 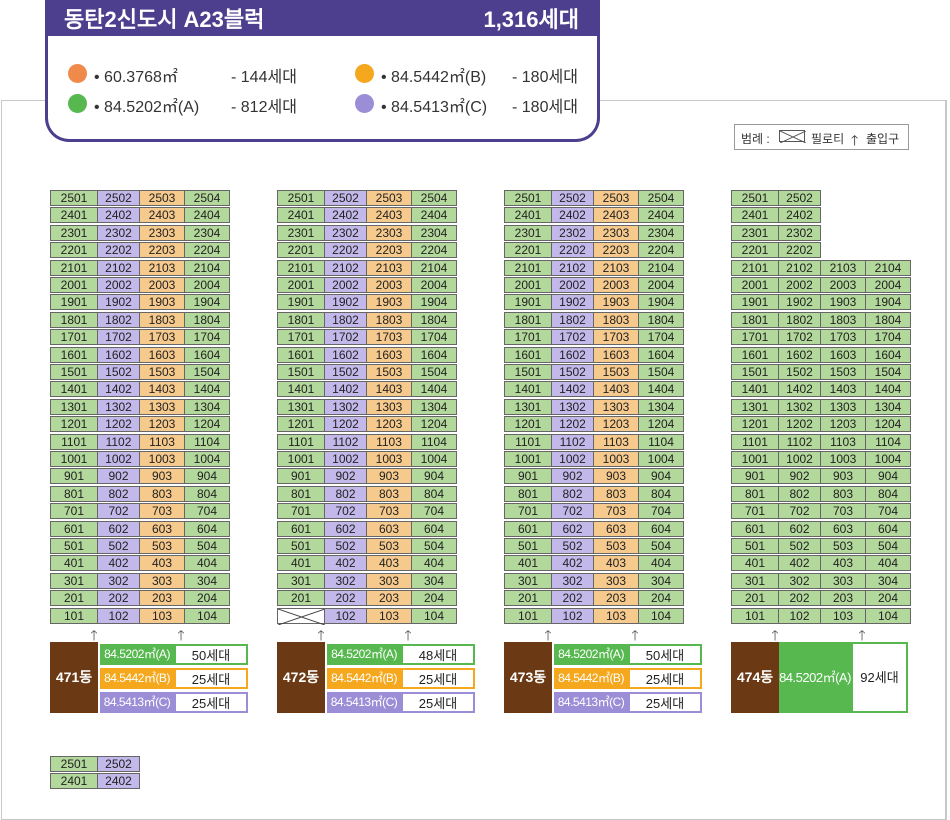 I want to click on unit-cell: 1301, so click(x=755, y=406).